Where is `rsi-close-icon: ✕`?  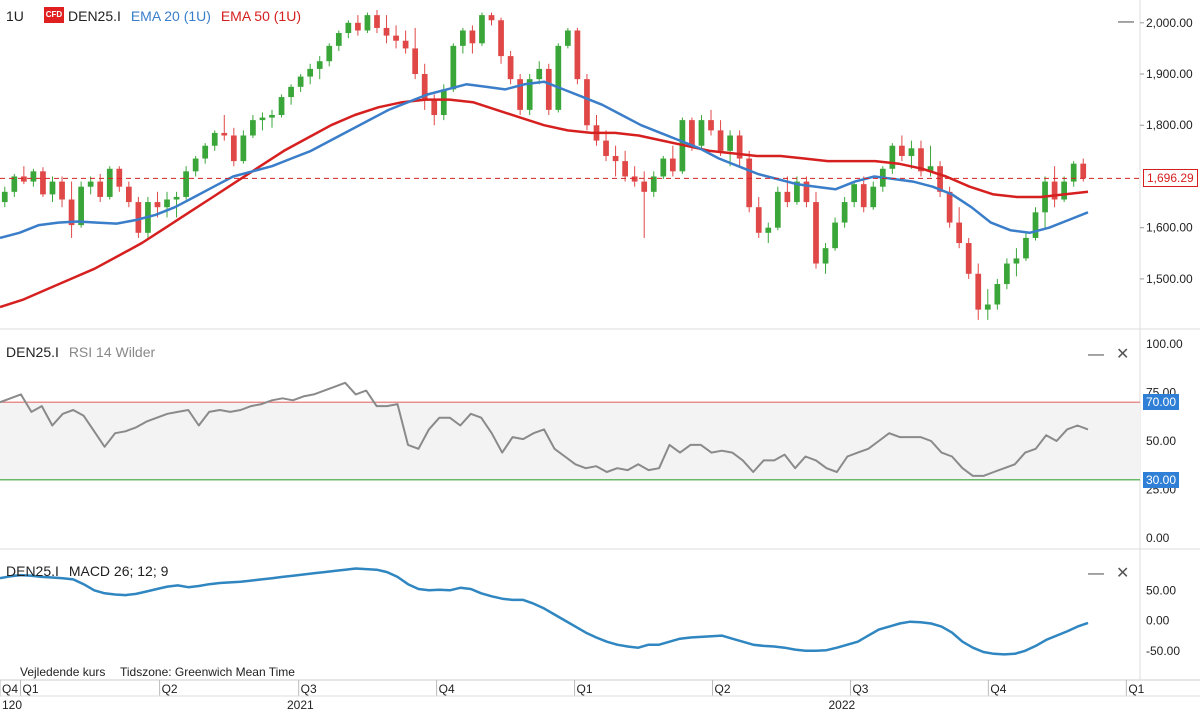 rsi-close-icon: ✕ is located at coordinates (1123, 354).